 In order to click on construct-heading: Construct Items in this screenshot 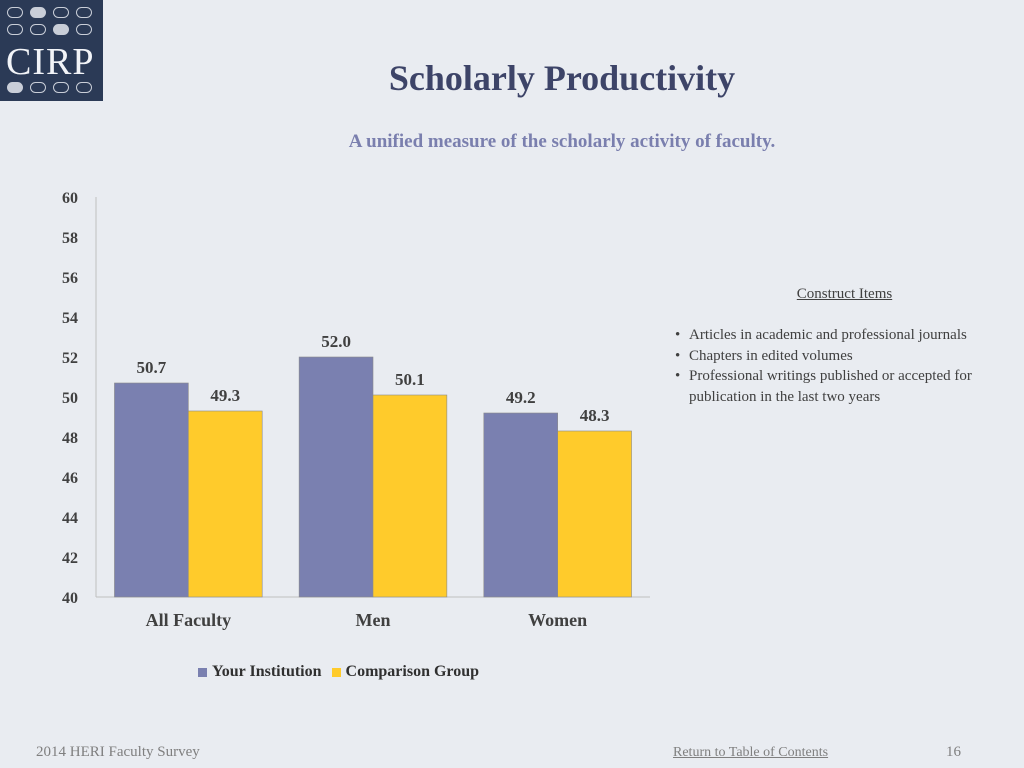, I will do `click(844, 294)`.